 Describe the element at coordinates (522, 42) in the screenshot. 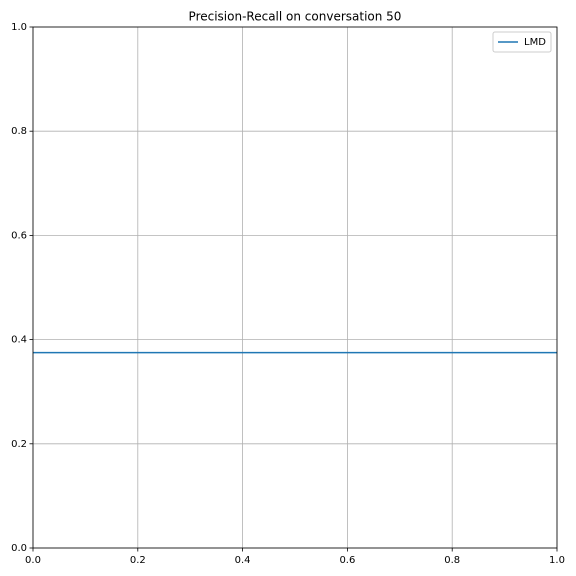

I see `legend-box` at that location.